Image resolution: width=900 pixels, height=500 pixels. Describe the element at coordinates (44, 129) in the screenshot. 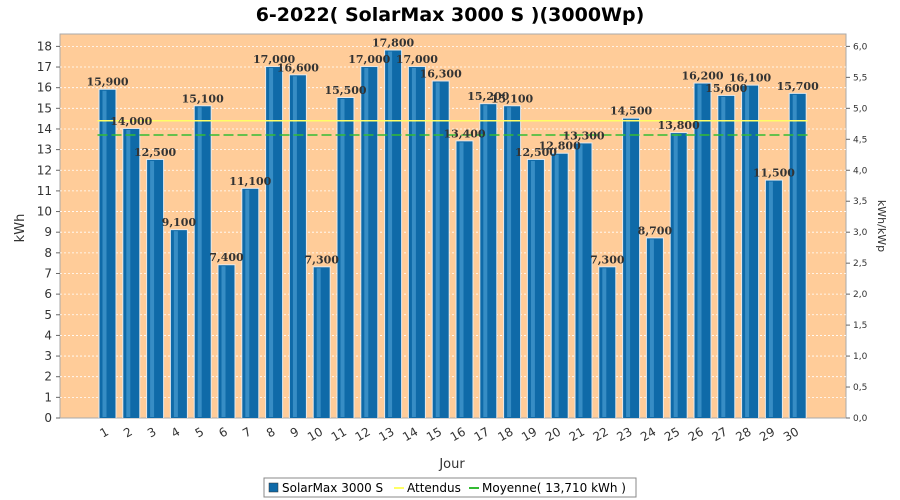

I see `y-tick-label: 14` at that location.